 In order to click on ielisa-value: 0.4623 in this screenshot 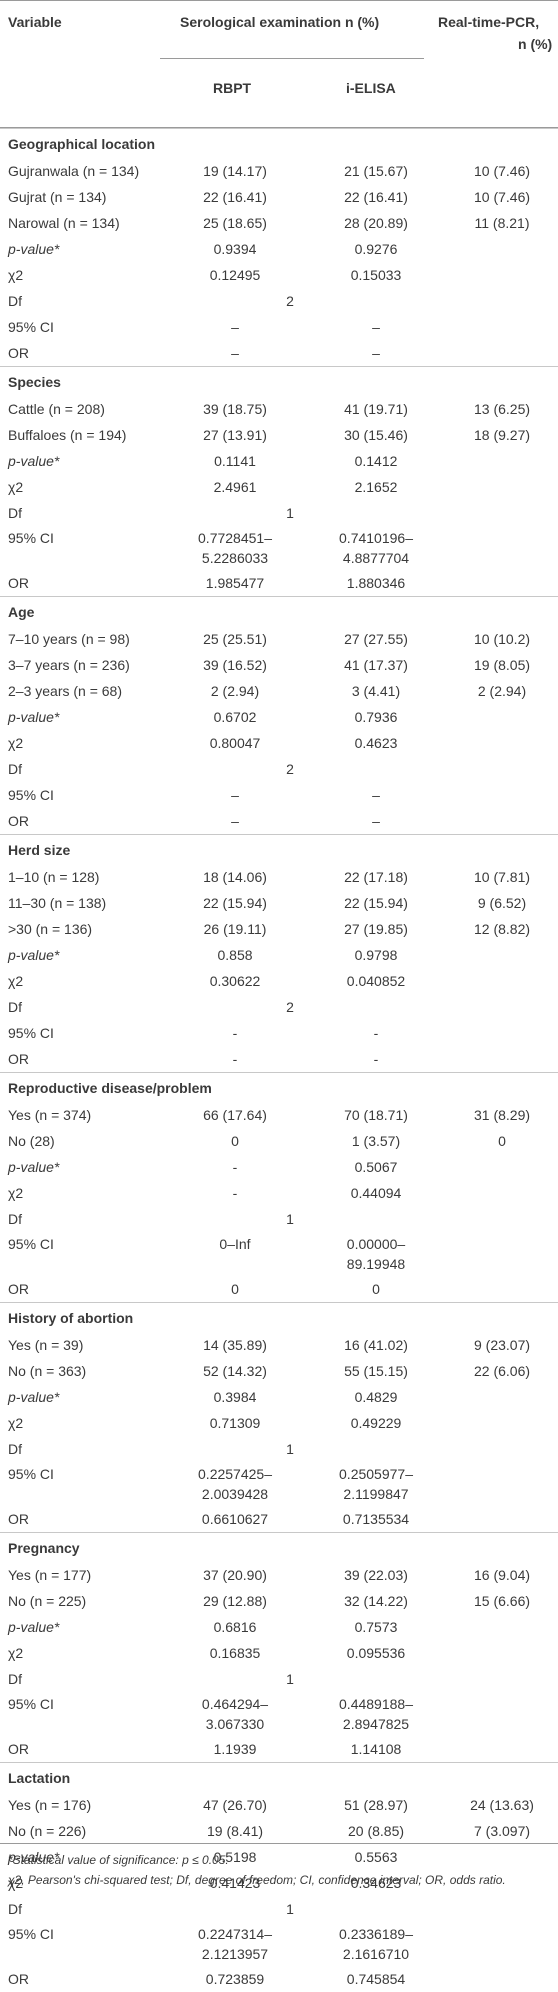, I will do `click(376, 743)`.